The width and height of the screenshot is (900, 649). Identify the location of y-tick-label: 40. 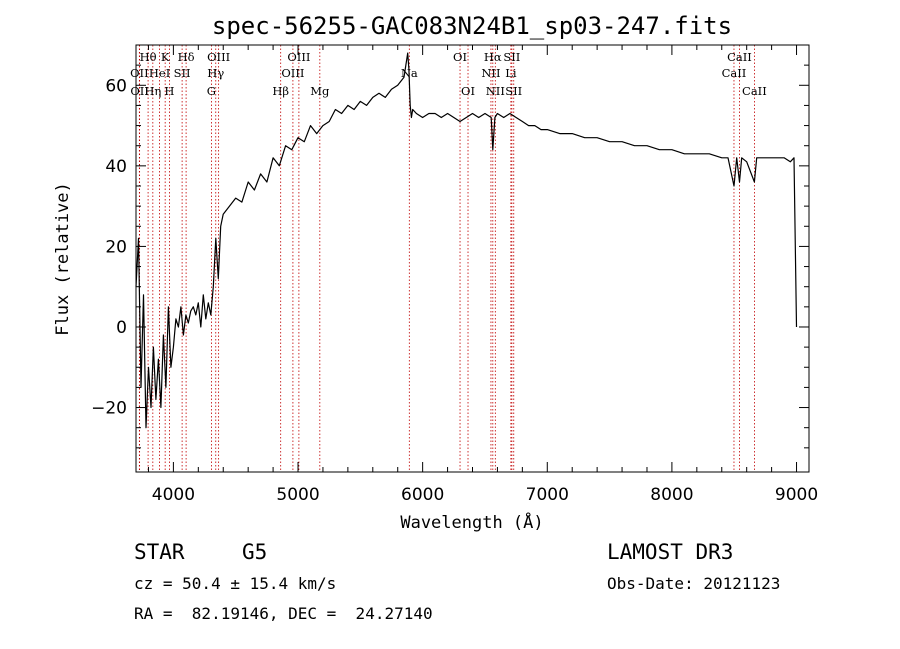
(116, 167).